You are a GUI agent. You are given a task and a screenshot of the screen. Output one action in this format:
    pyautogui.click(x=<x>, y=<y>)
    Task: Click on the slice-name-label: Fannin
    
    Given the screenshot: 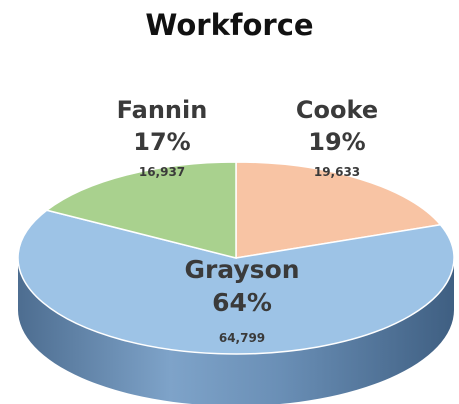 What is the action you would take?
    pyautogui.click(x=162, y=110)
    